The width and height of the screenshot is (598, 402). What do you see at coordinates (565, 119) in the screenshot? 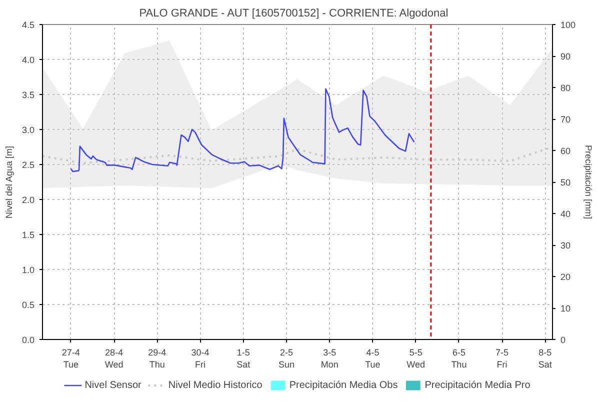
I see `y2-tick-label: 70` at bounding box center [565, 119].